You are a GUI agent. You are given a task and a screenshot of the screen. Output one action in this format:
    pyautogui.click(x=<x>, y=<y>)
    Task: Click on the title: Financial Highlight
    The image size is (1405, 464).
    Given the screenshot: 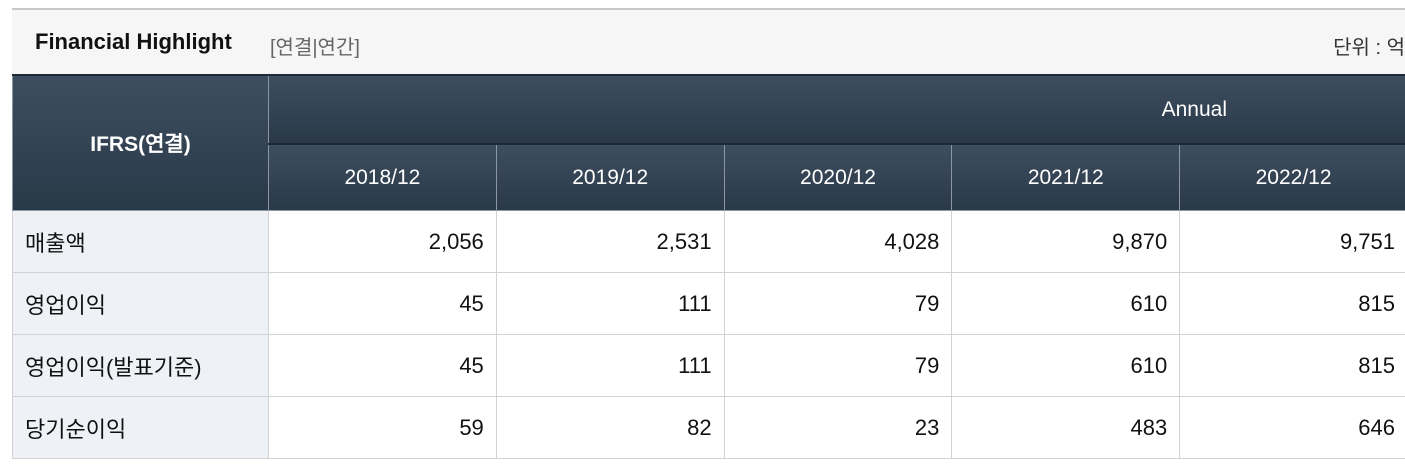 What is the action you would take?
    pyautogui.click(x=133, y=41)
    